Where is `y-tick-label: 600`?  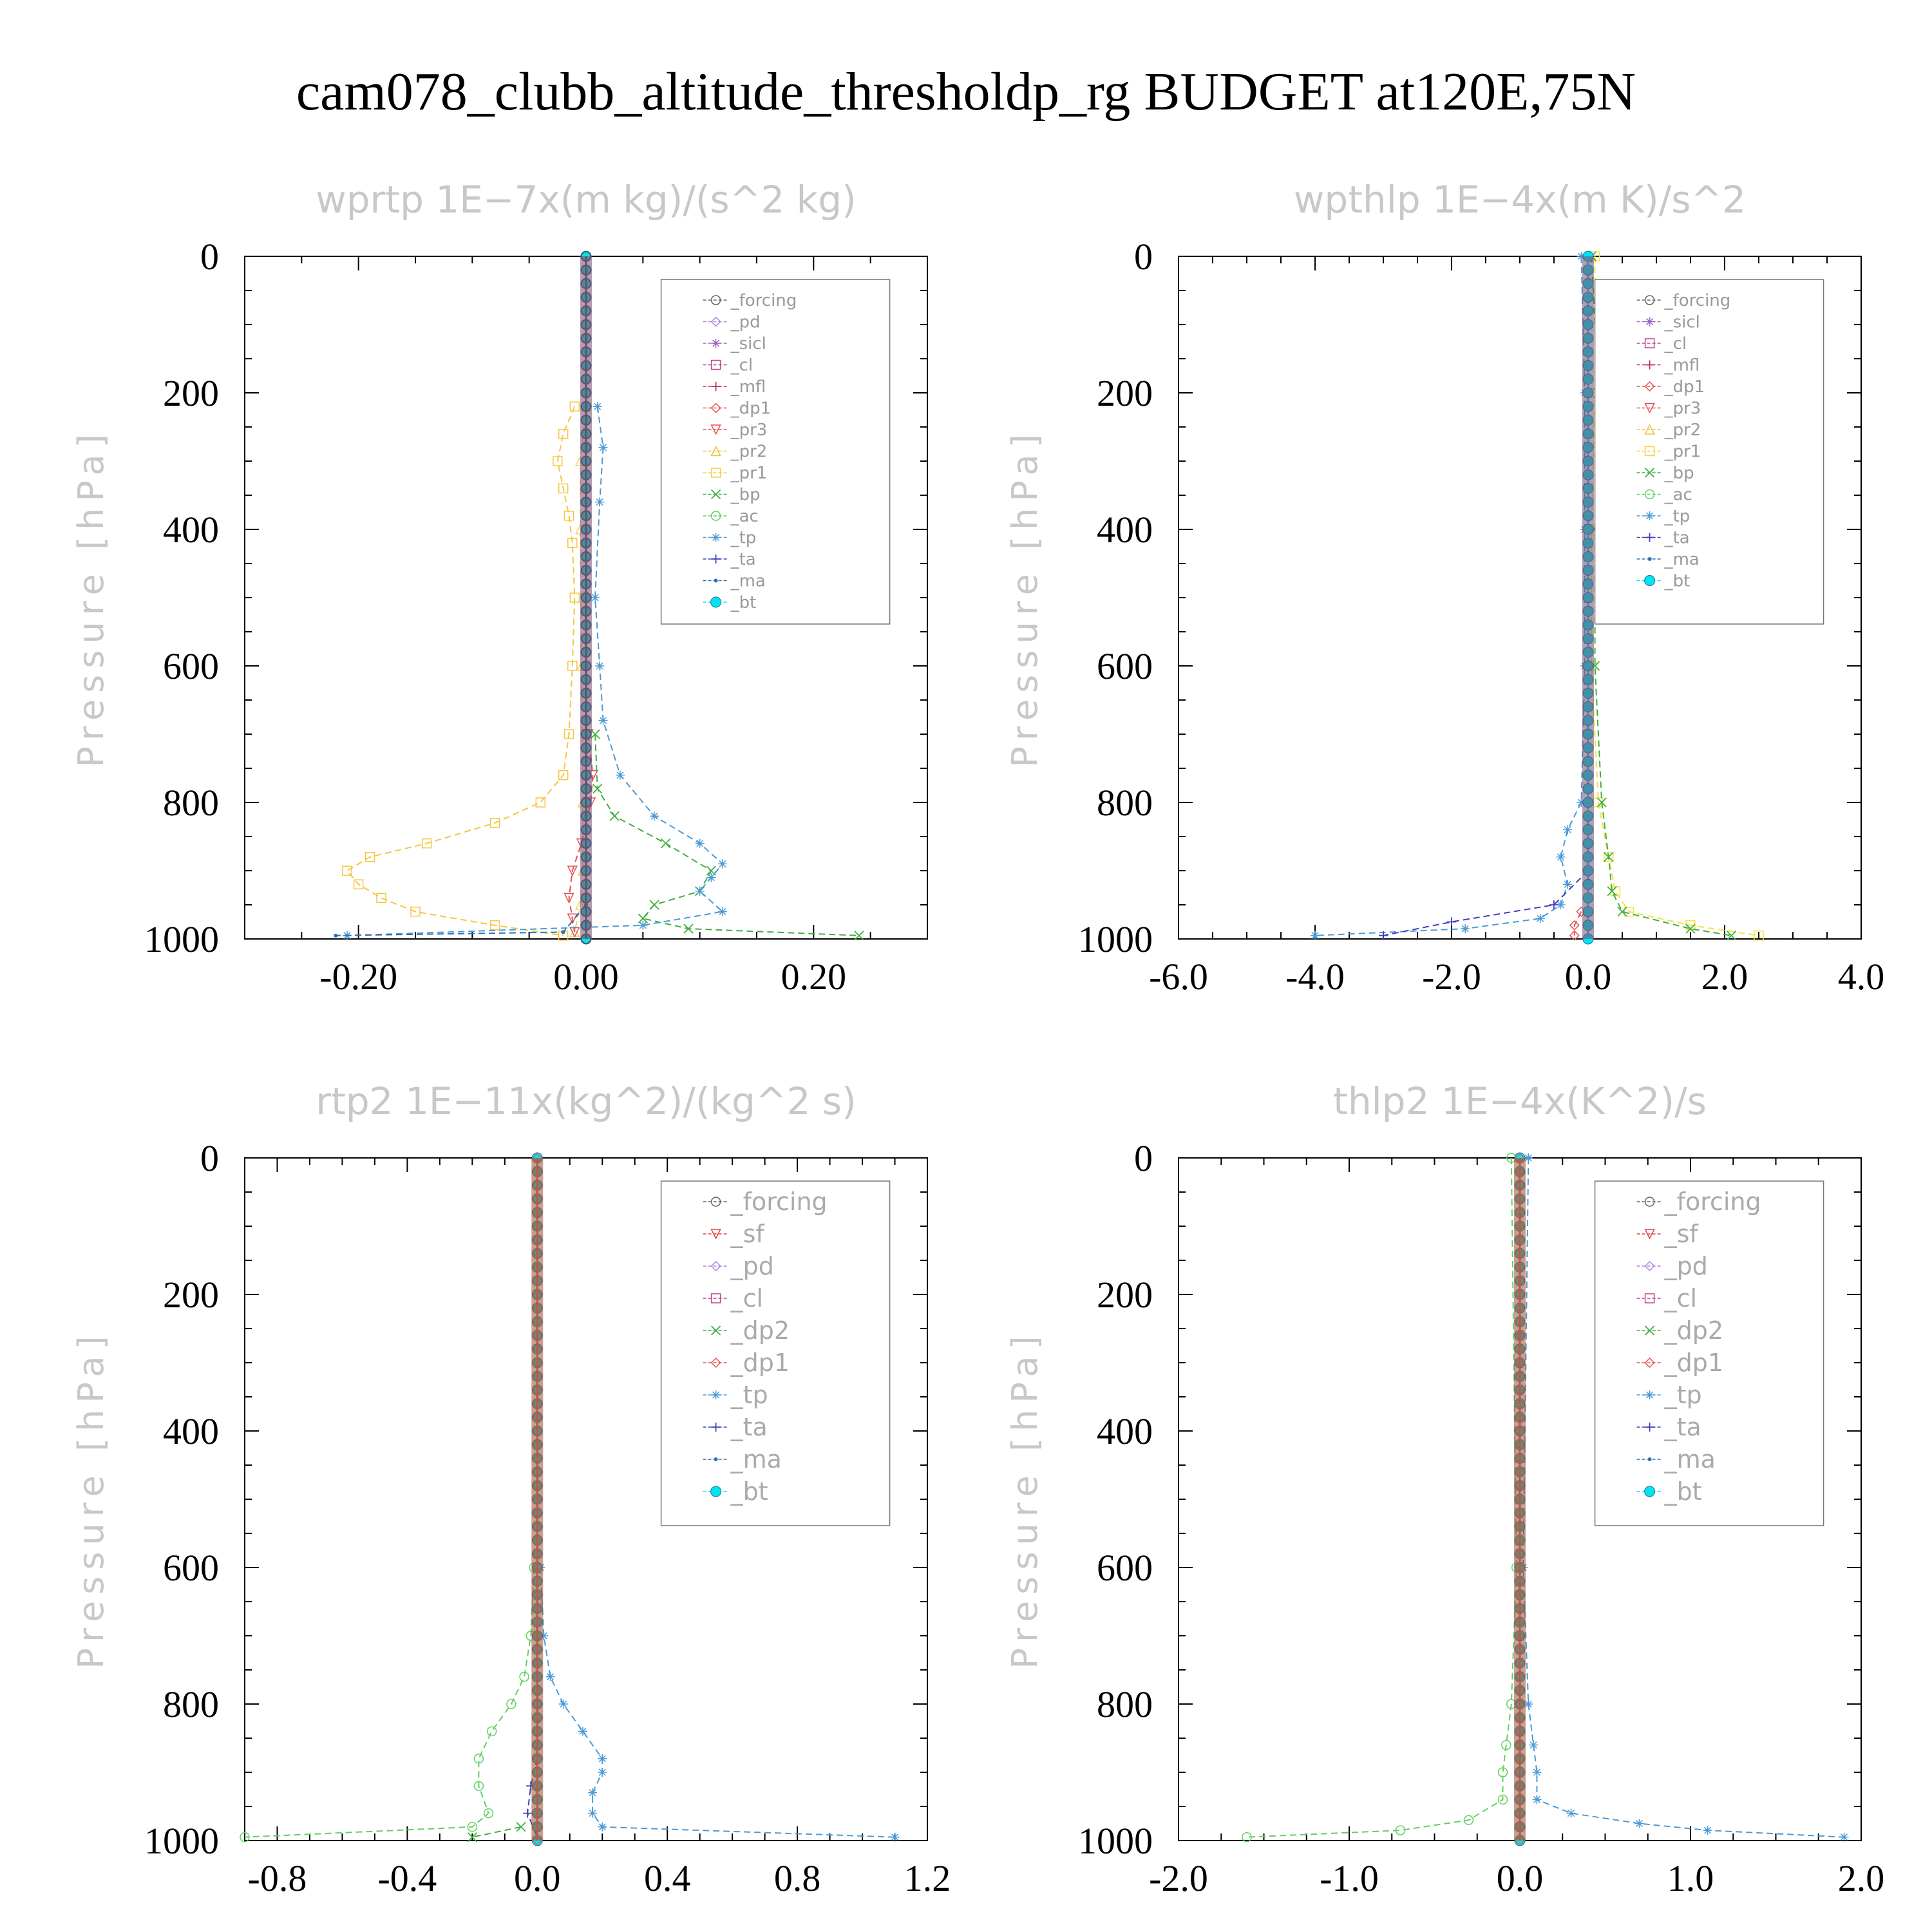
y-tick-label: 600 is located at coordinates (191, 666).